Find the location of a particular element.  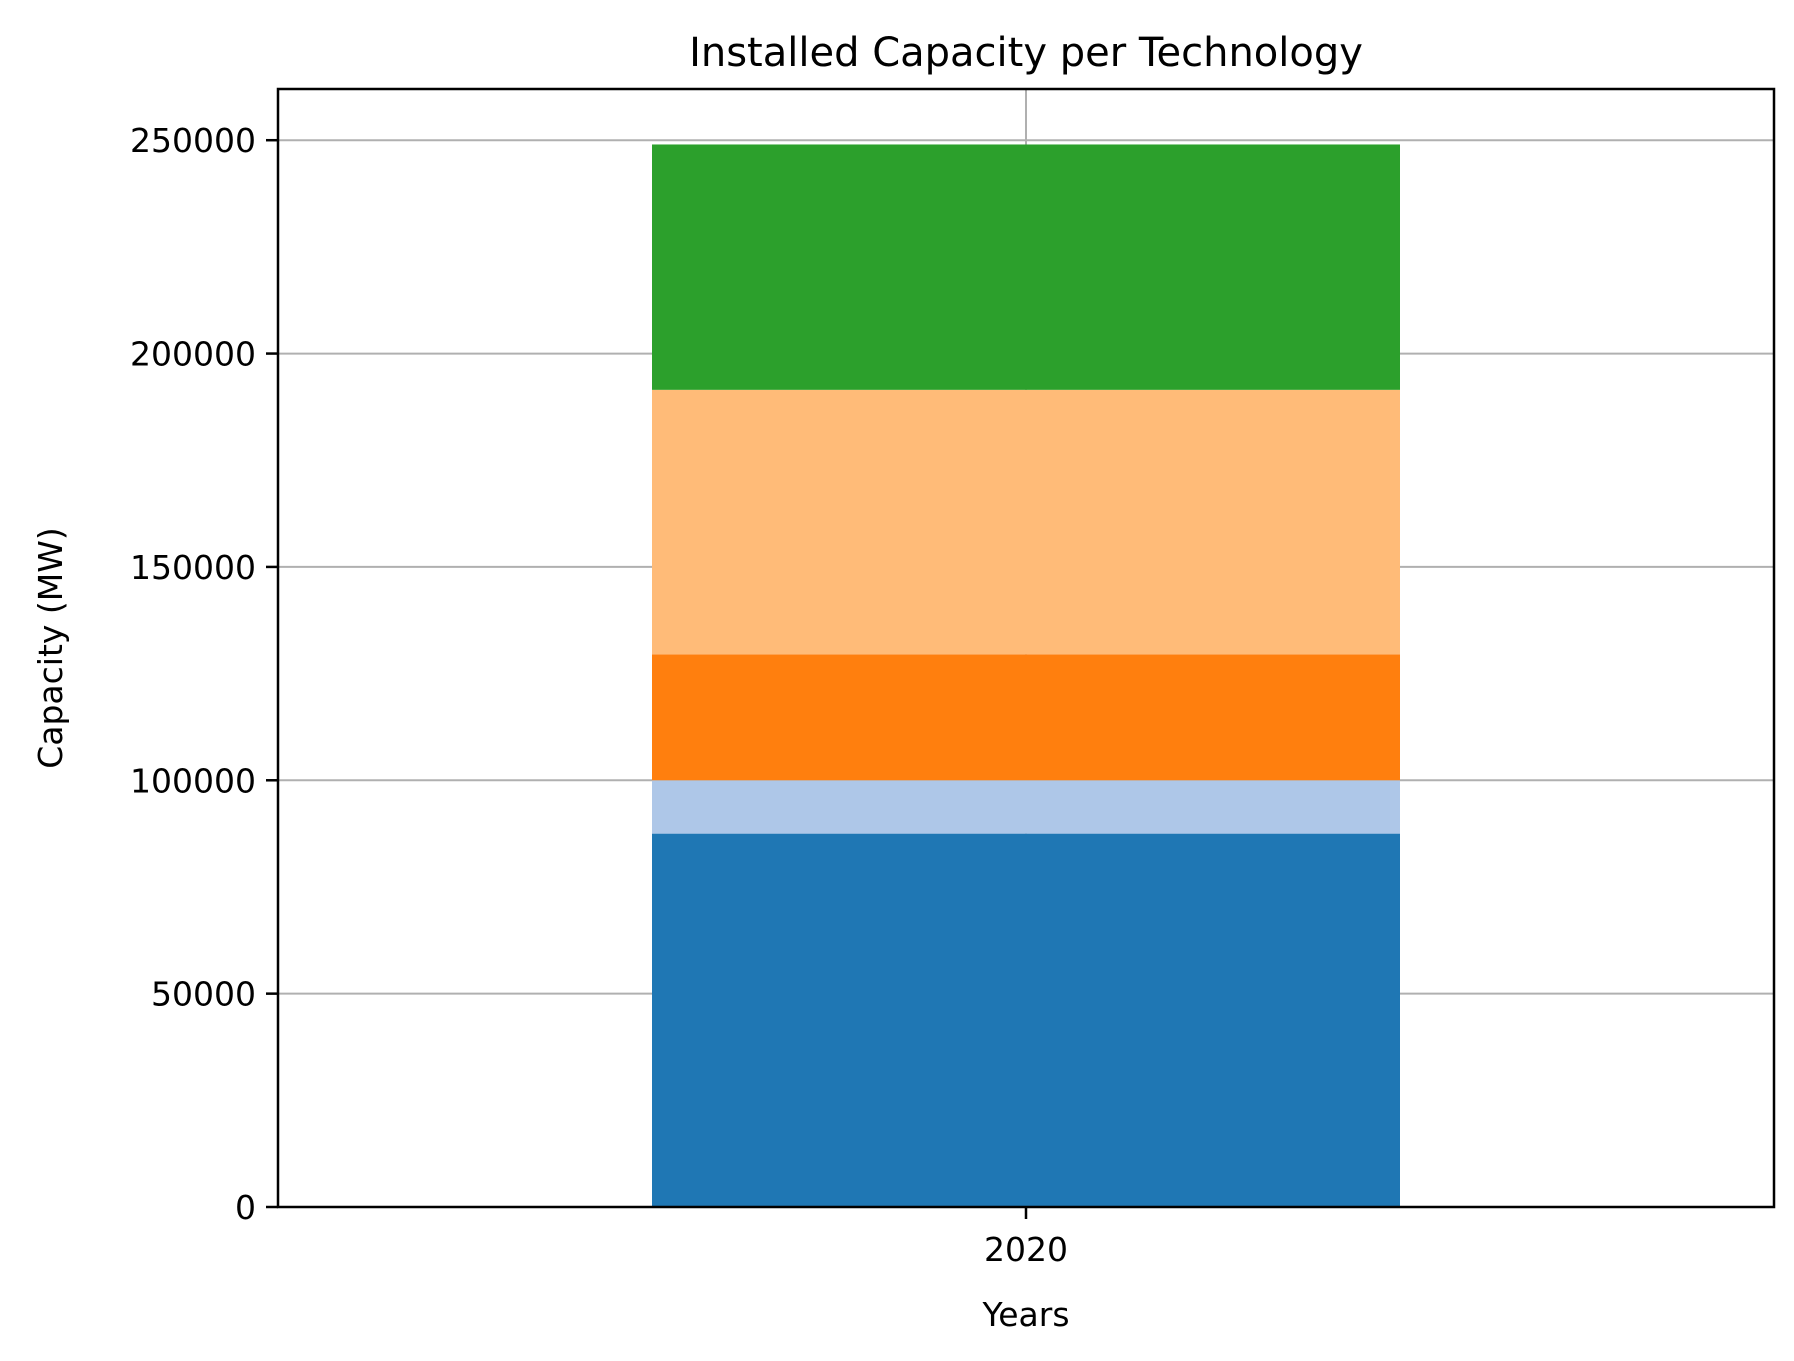

chart-title: Installed Capacity per Technology is located at coordinates (1026, 53).